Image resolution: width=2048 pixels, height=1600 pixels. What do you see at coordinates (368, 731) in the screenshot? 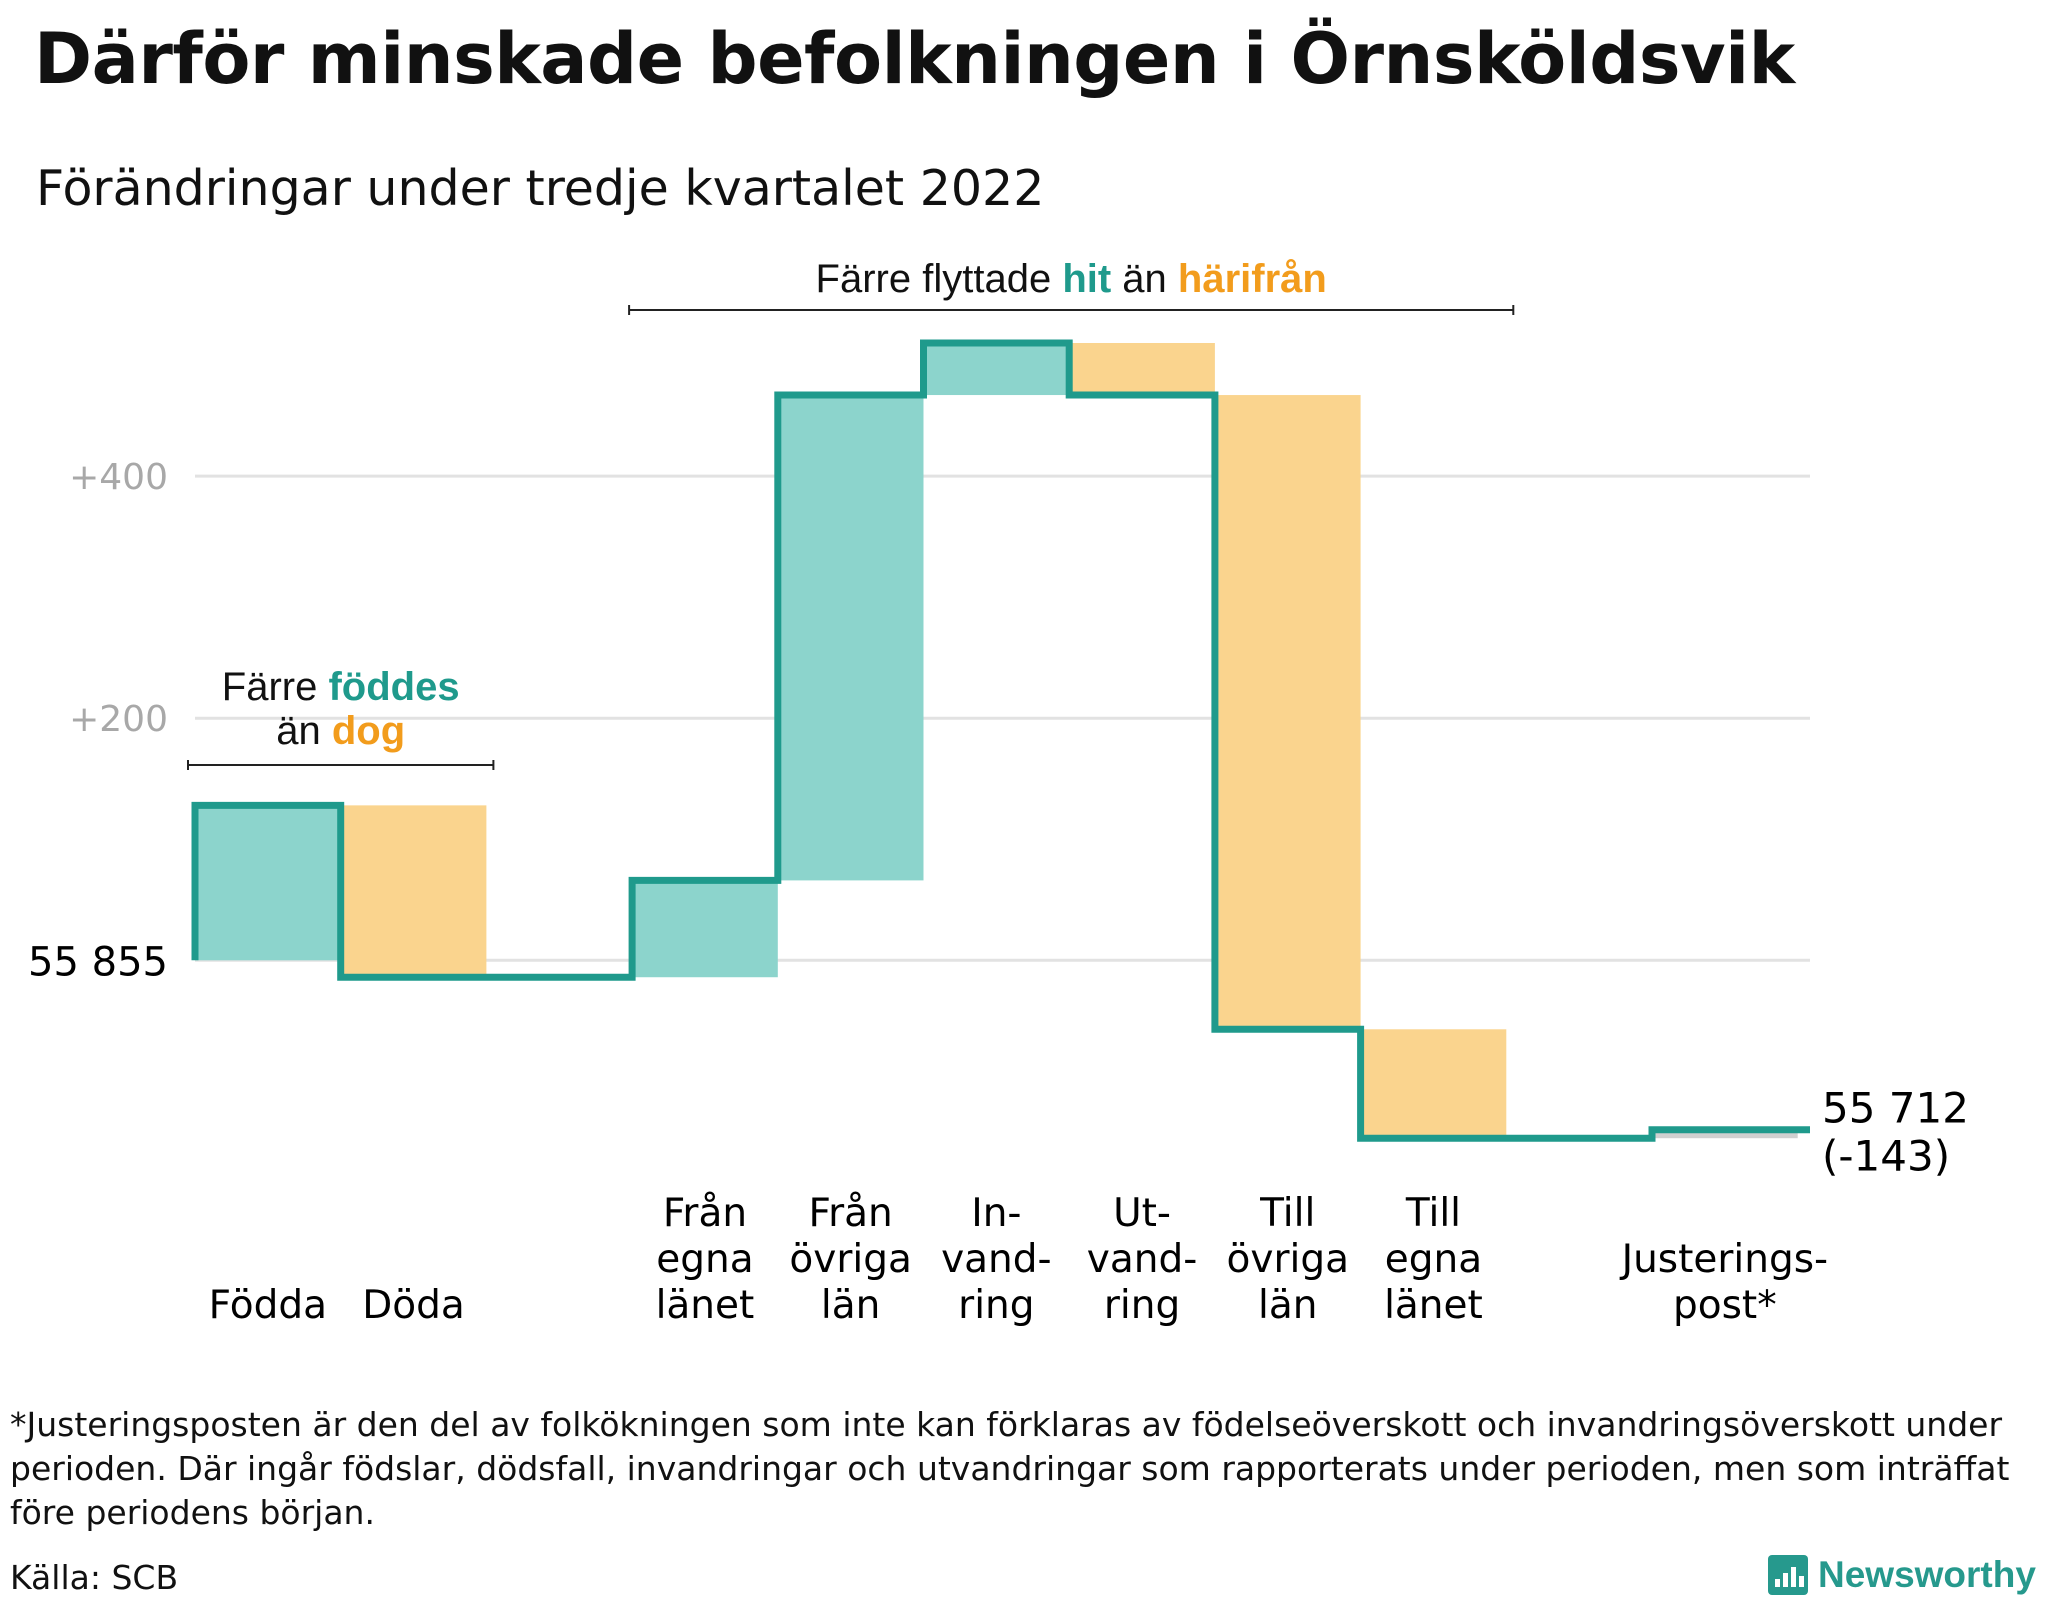
I see `annotation-births-deaths-line2-part: dog` at bounding box center [368, 731].